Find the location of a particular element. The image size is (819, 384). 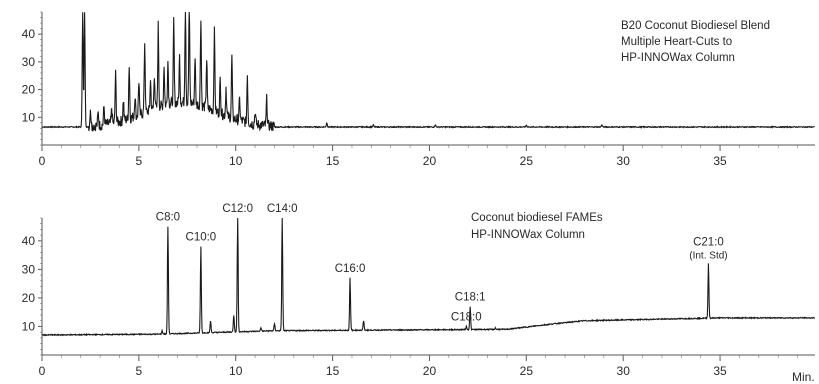

peak-sublabel: (Int. Std) is located at coordinates (708, 256).